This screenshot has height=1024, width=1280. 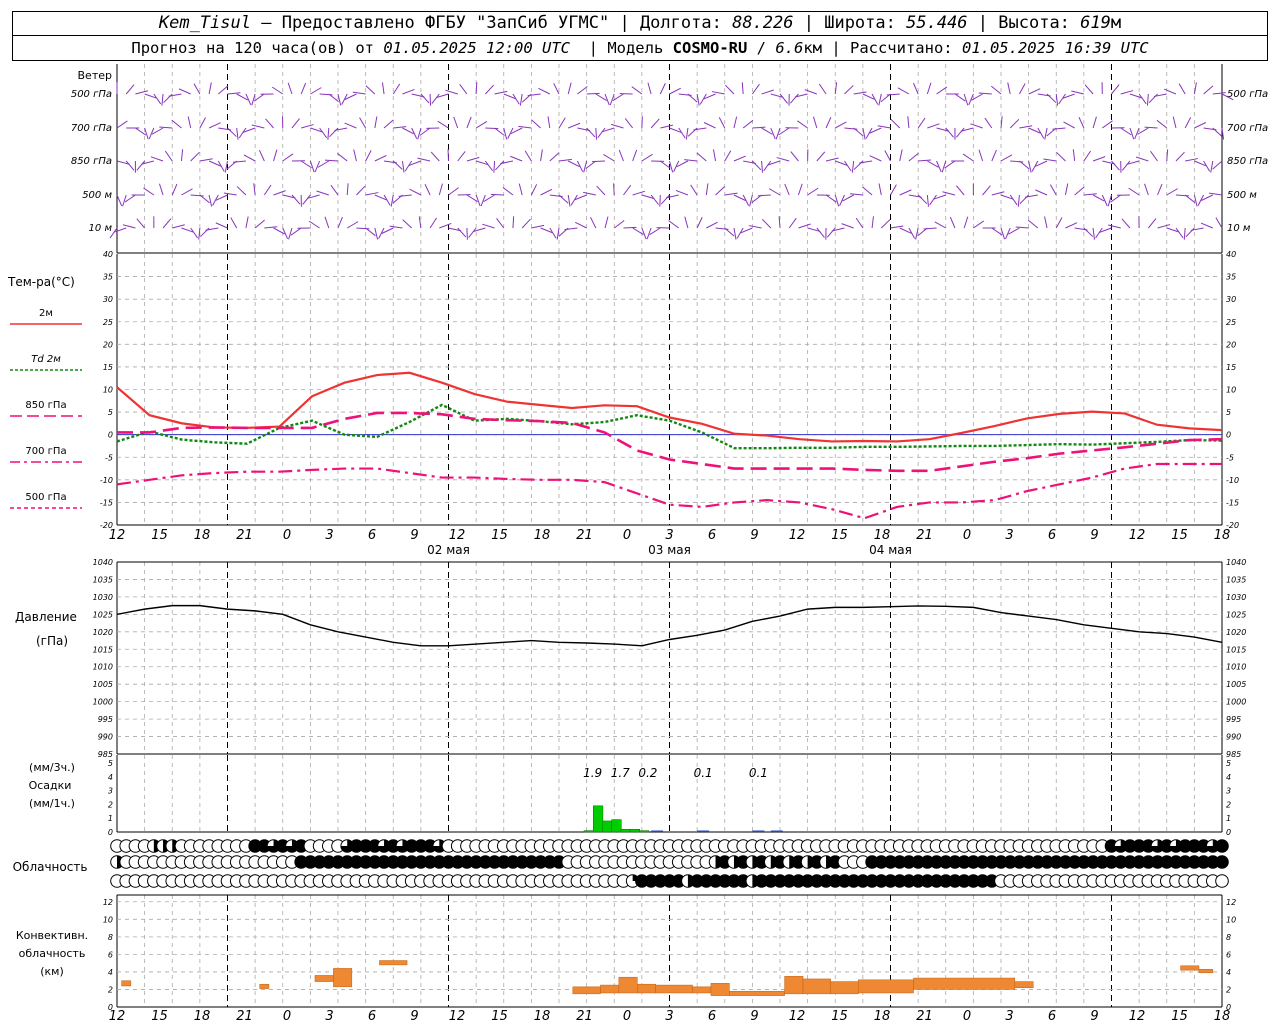 I want to click on y-tick-label-left: 15, so click(x=108, y=367).